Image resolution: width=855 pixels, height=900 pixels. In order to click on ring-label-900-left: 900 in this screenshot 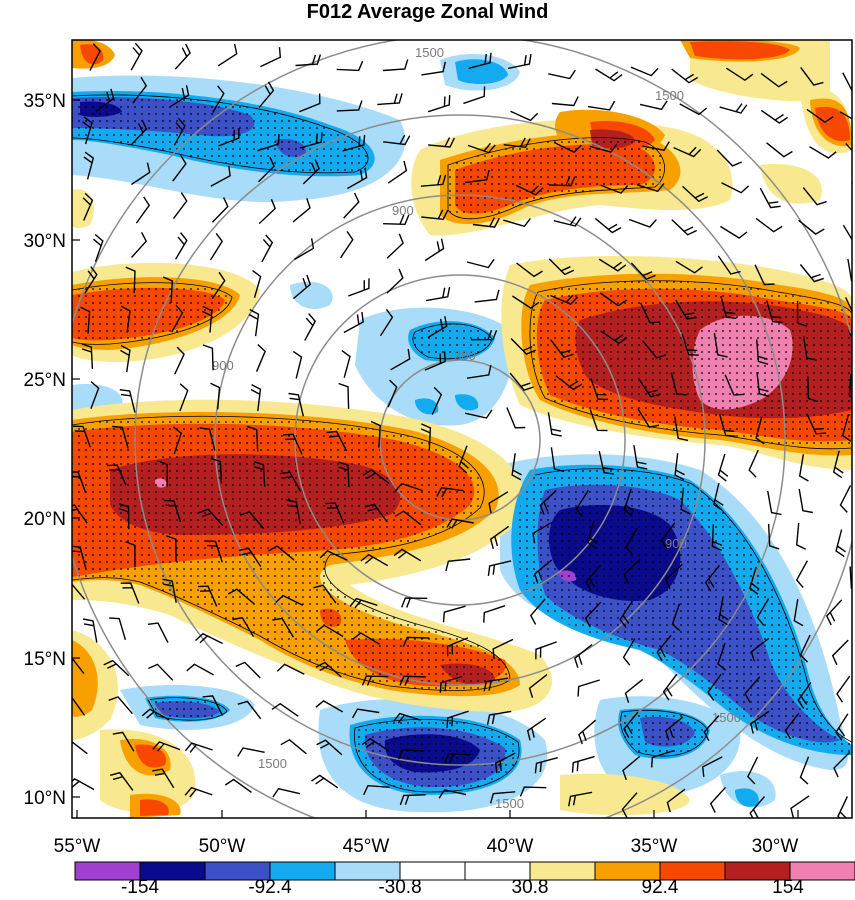, I will do `click(223, 365)`.